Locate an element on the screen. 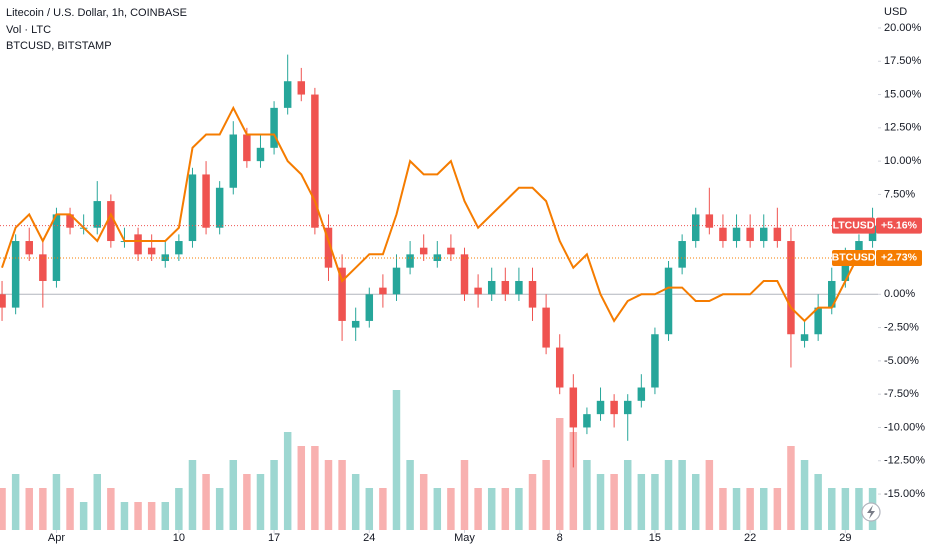  symbol-badge is located at coordinates (853, 257).